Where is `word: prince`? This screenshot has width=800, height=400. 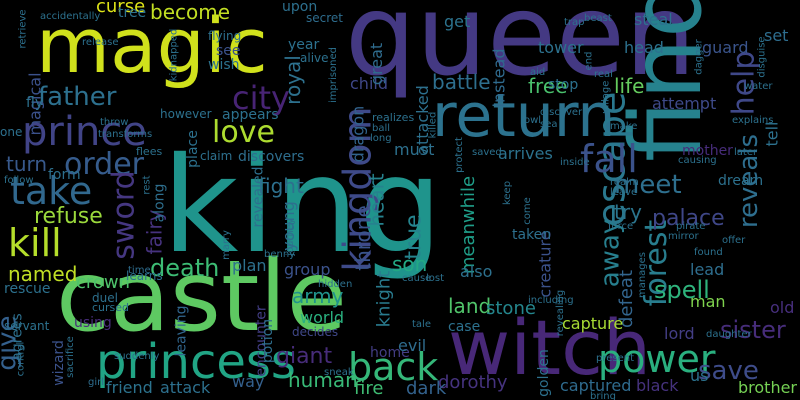
word: prince is located at coordinates (84, 132).